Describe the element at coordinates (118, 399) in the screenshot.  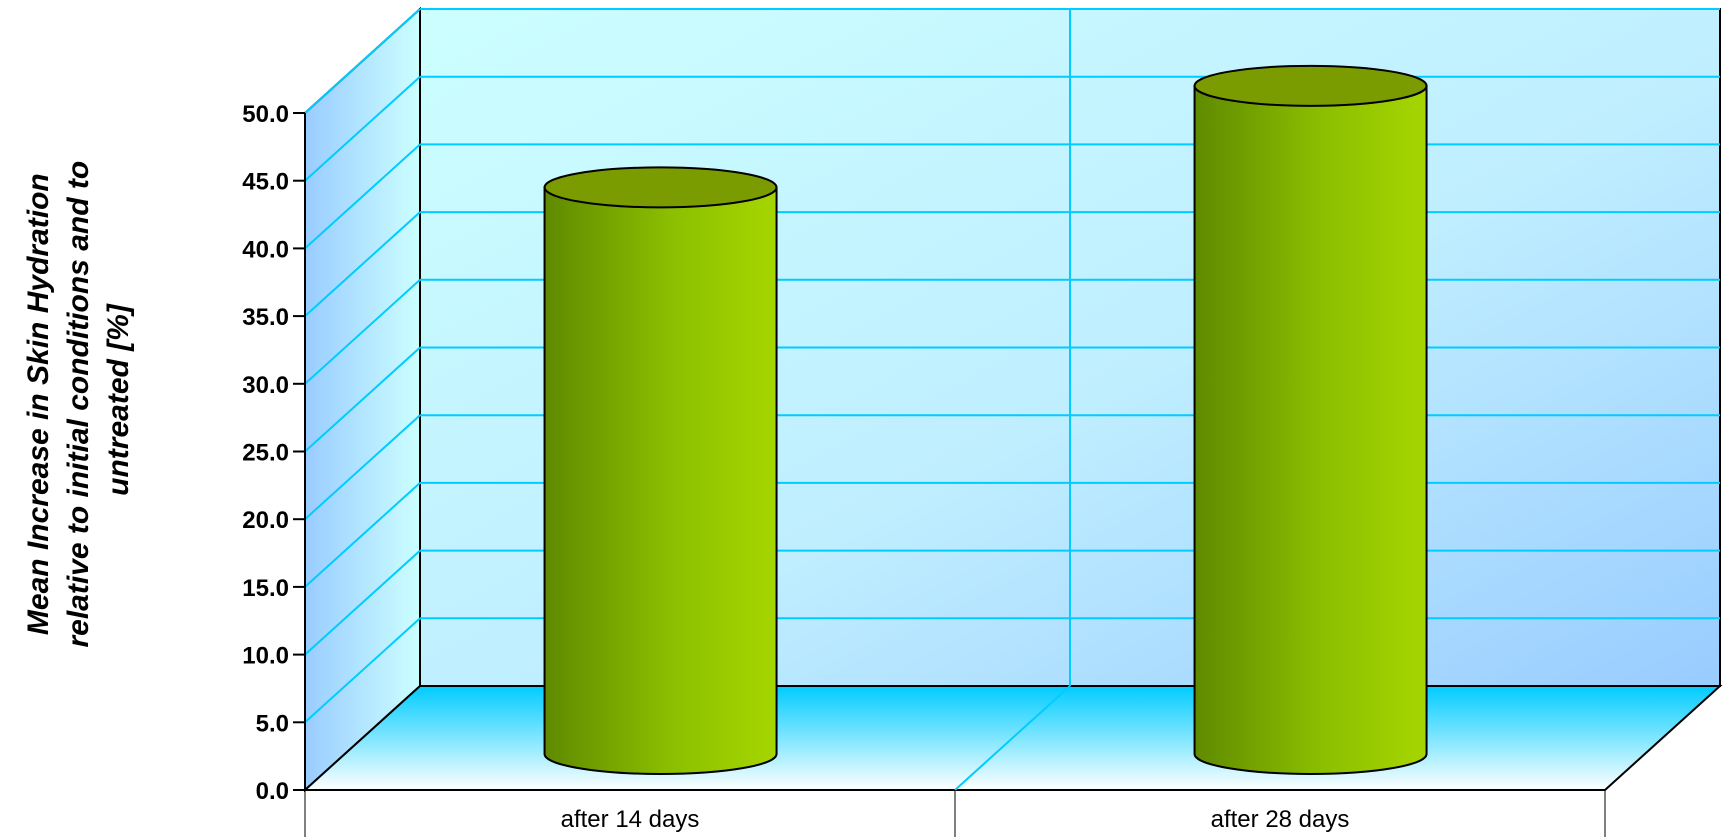
I see `y-axis-title-line-3: untreated [%]` at that location.